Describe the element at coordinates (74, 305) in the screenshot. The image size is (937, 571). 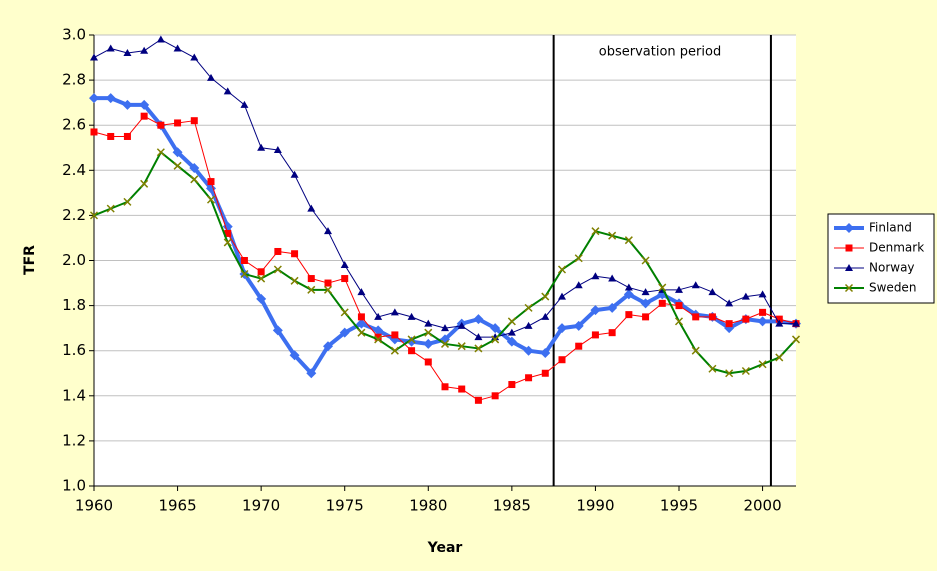
I see `y-tick-label: 1.8` at that location.